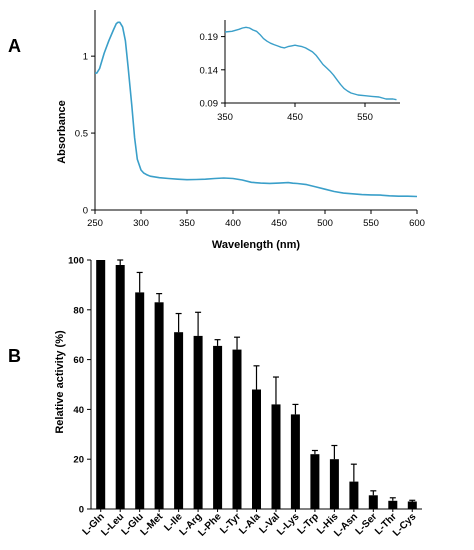  Describe the element at coordinates (187, 223) in the screenshot. I see `absorbance-x-tick-label: 350` at that location.